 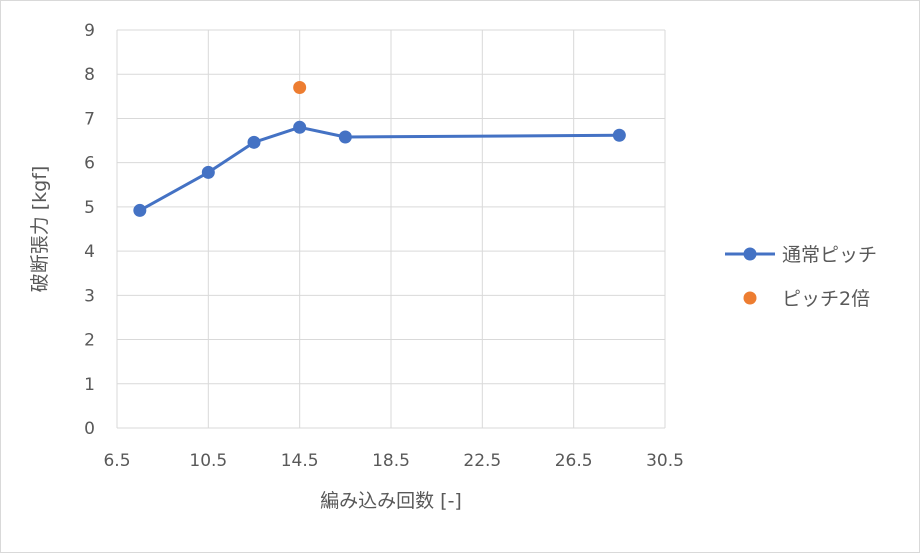 I want to click on y-tick-label: 8, so click(x=89, y=75).